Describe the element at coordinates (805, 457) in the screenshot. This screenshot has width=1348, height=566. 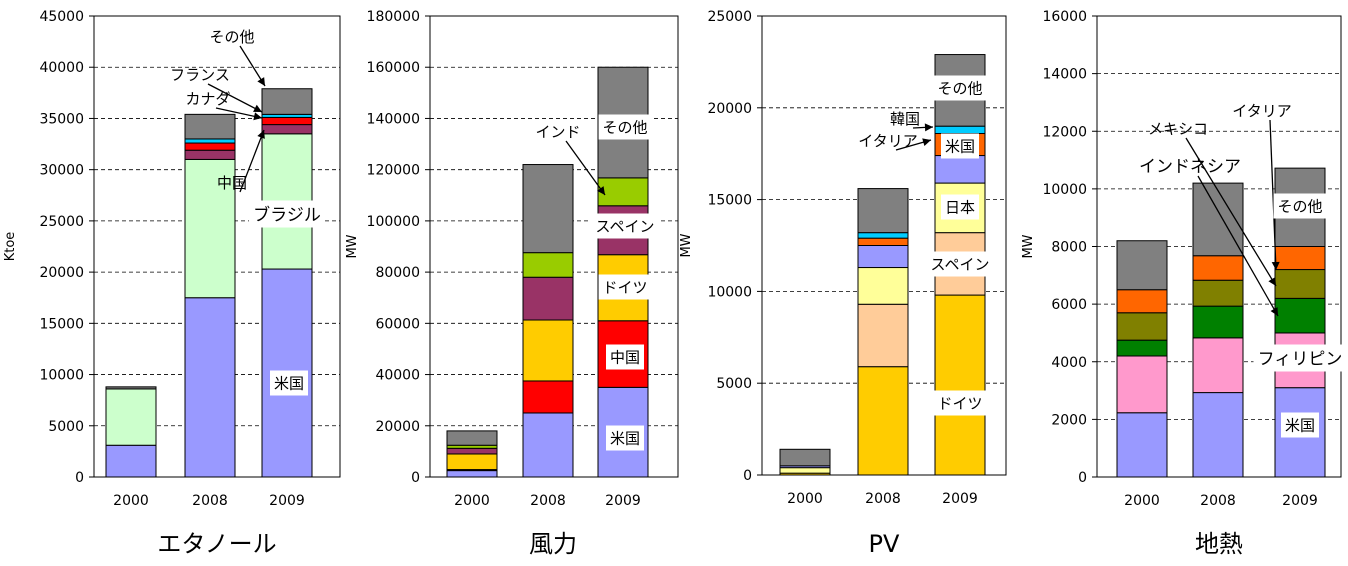
I see `bar-segment-2000-s6` at that location.